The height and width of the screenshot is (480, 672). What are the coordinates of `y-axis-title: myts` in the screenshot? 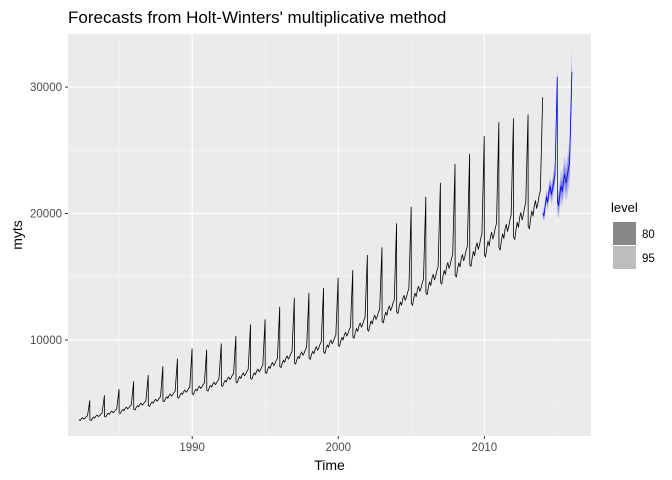 It's located at (17, 235).